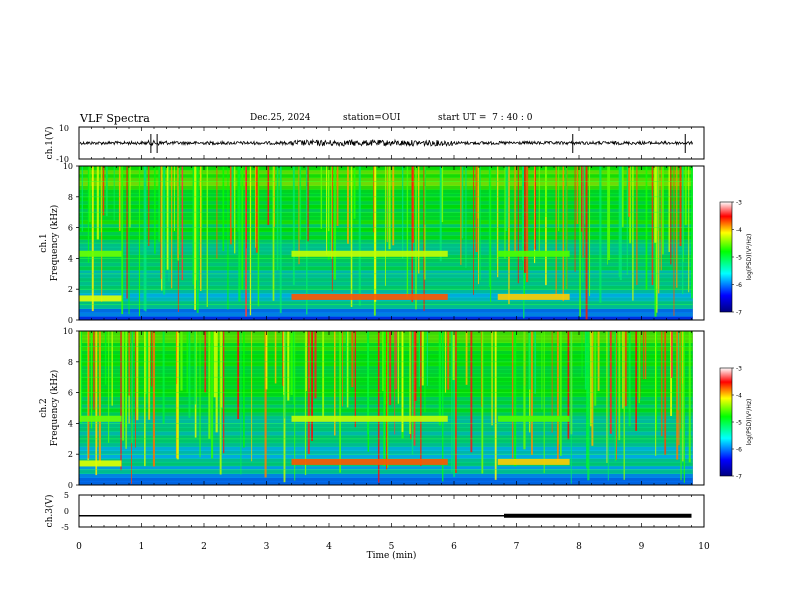  What do you see at coordinates (70, 485) in the screenshot?
I see `ch2-spectrogram-ytick-label: 0` at bounding box center [70, 485].